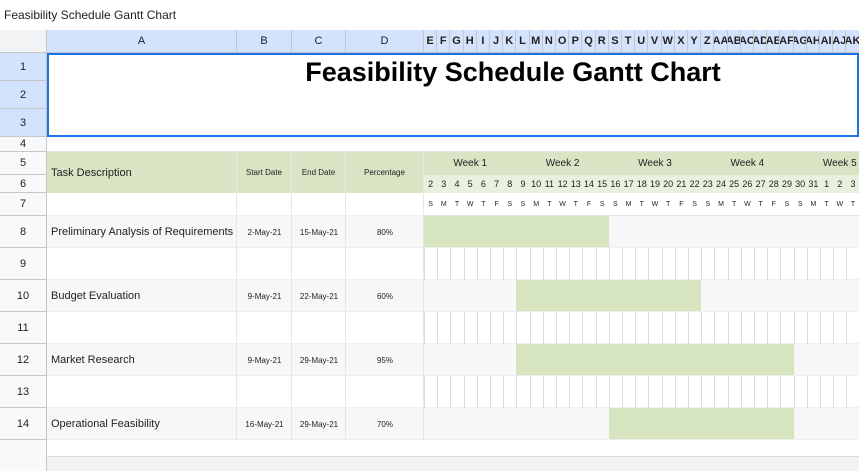 The height and width of the screenshot is (471, 859). Describe the element at coordinates (470, 41) in the screenshot. I see `column-header: H` at that location.